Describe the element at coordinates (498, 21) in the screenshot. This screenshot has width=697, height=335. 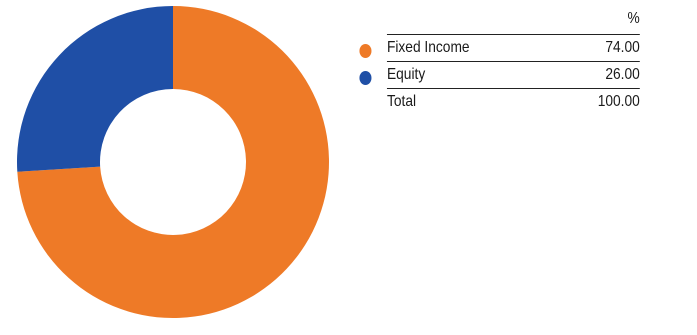
I see `table-header: %` at that location.